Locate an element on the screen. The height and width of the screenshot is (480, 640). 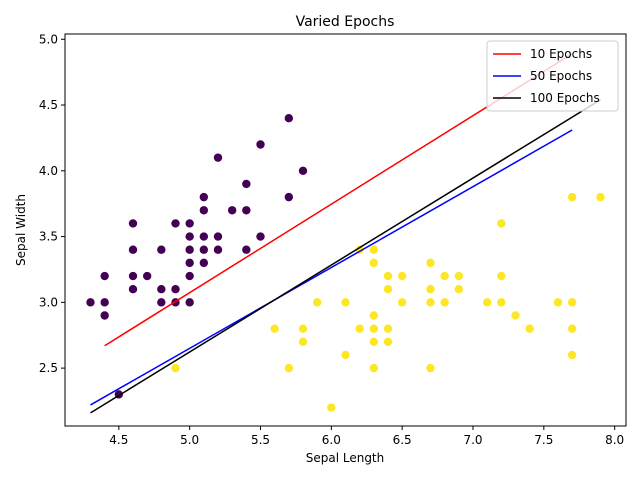
x-axis-ticks: 4.5 5.0 5.5 6.0 6.5 7.0 7.5 8.0 is located at coordinates (366, 436).